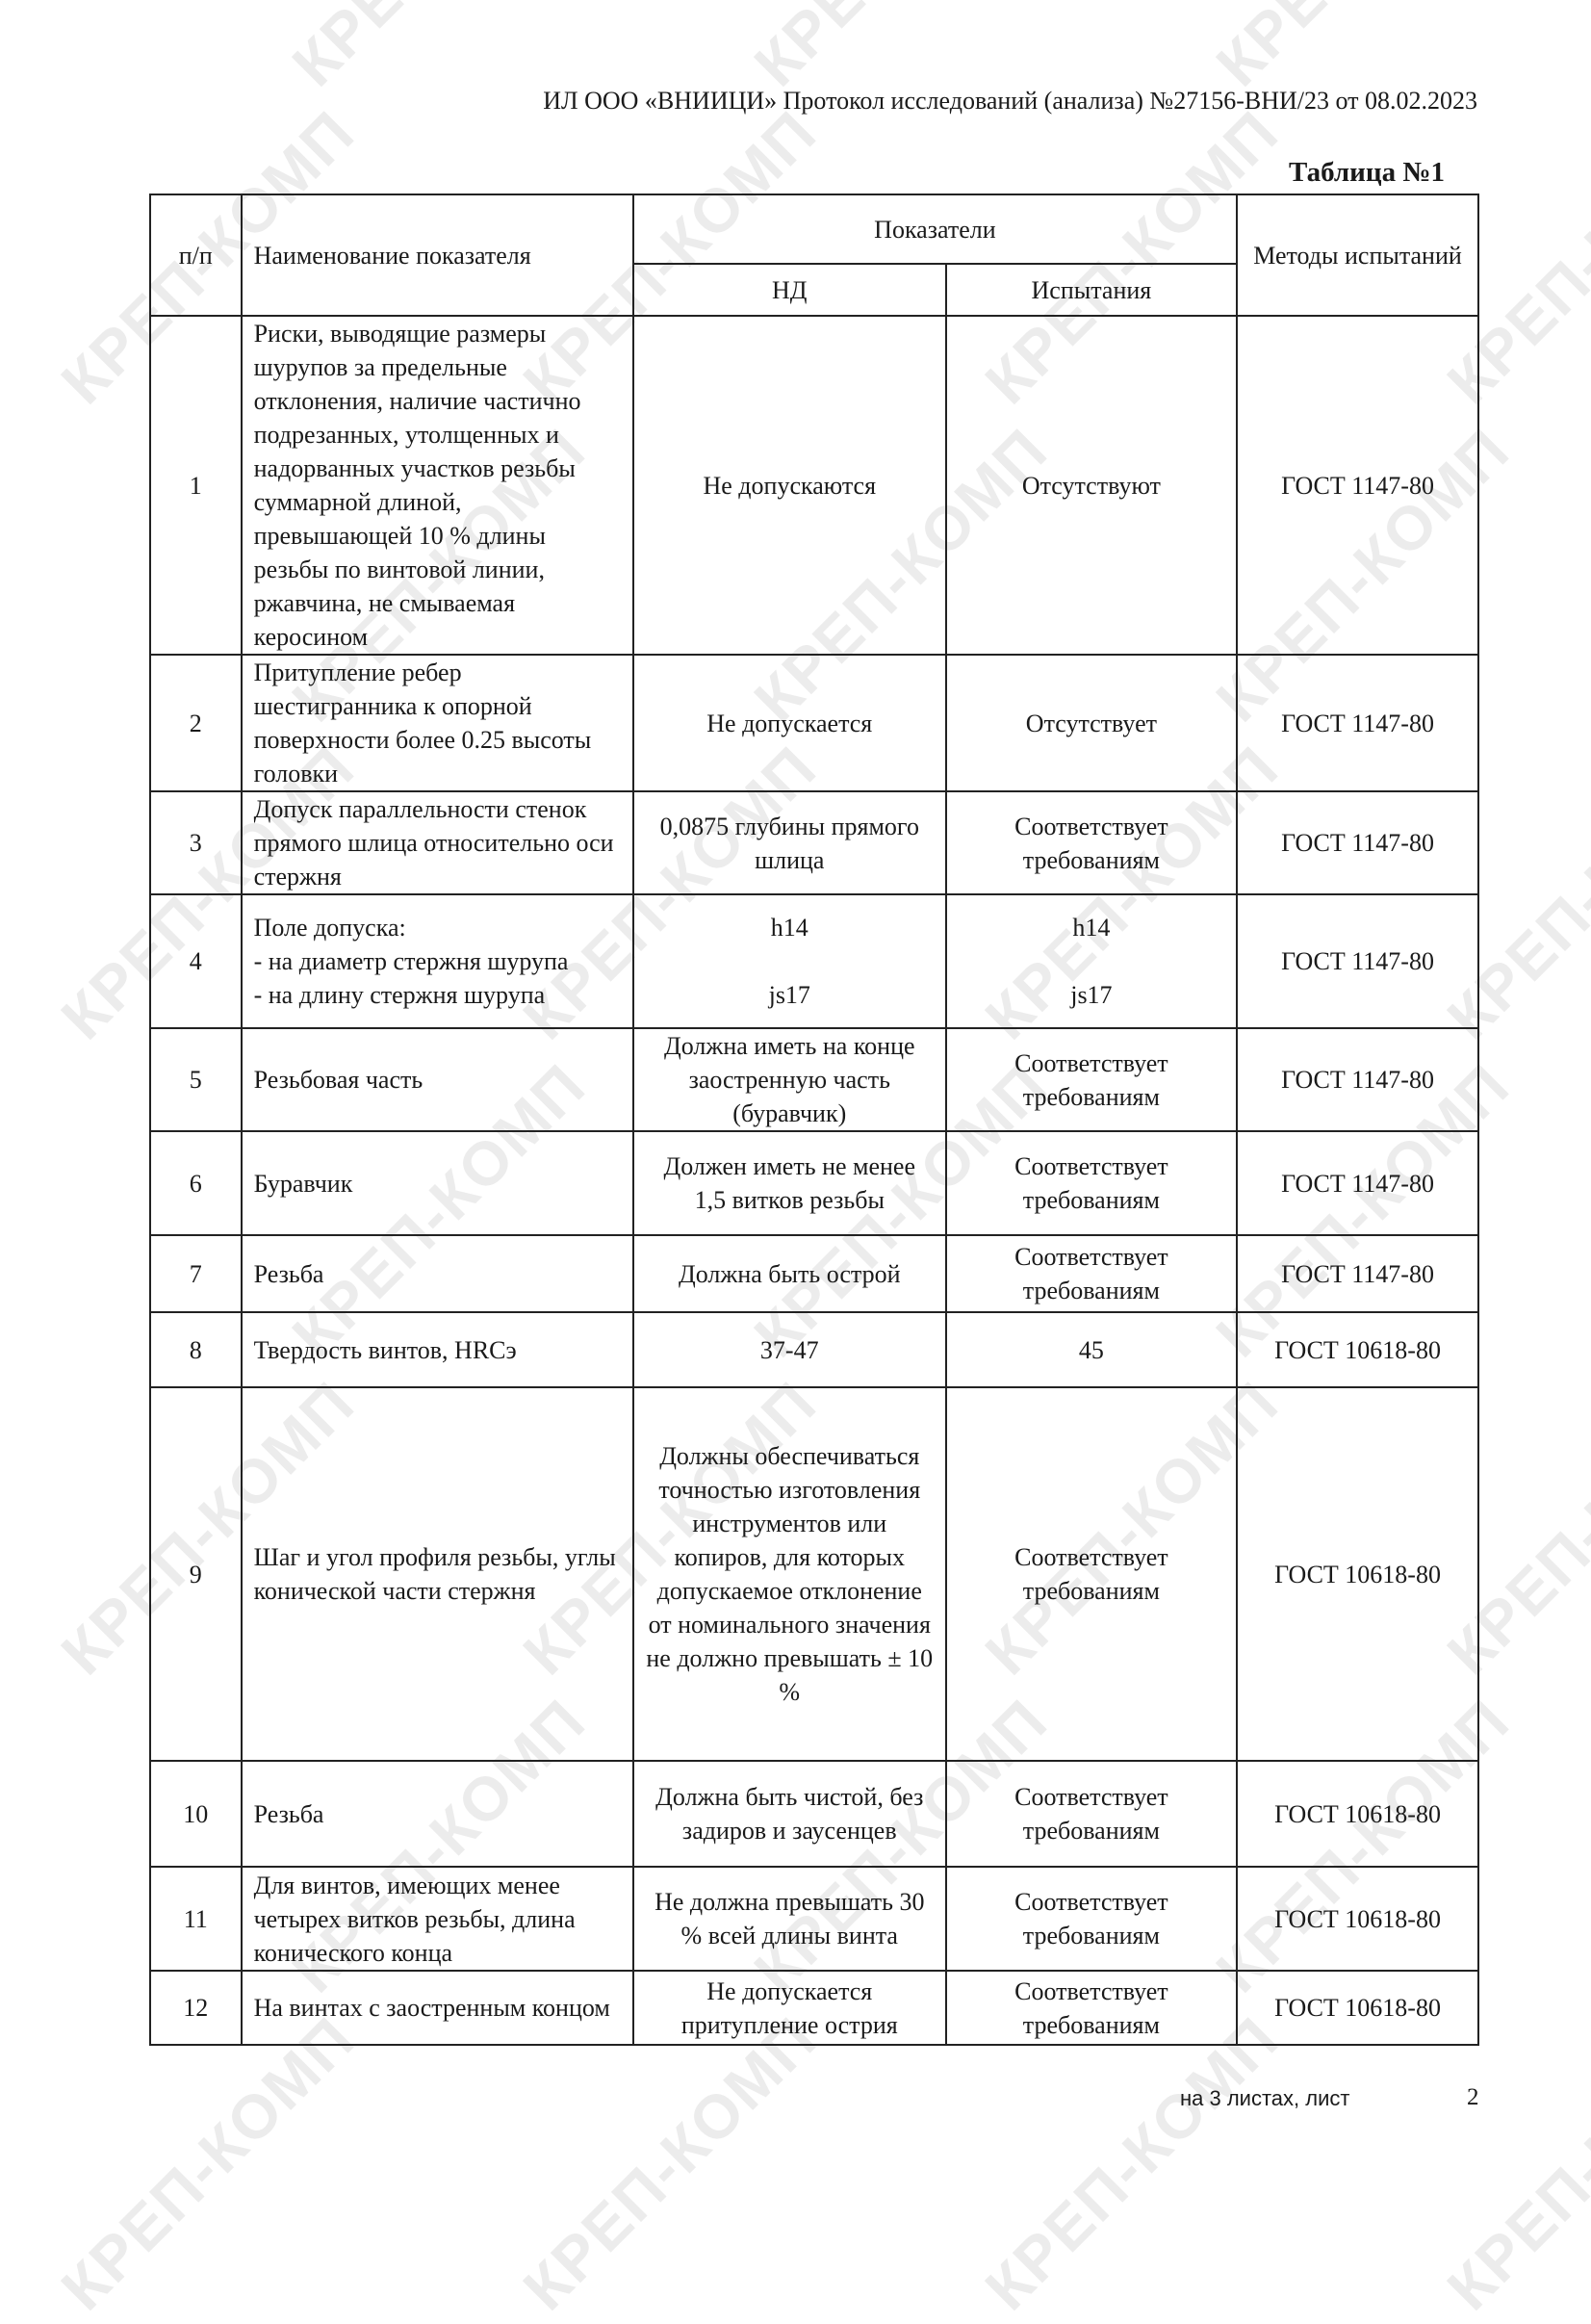 The width and height of the screenshot is (1591, 2324). I want to click on row-number: 5, so click(196, 1079).